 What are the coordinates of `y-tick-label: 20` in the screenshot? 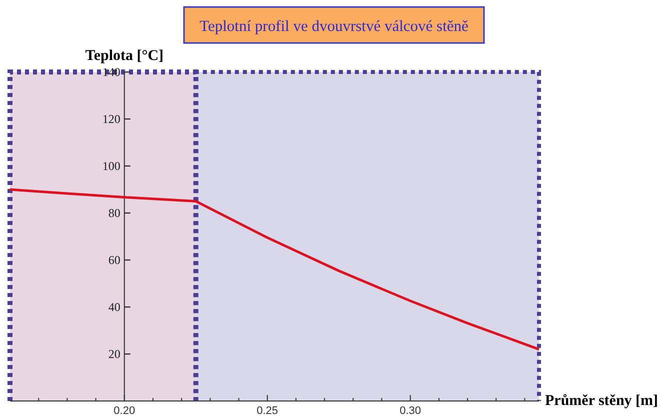 It's located at (114, 354).